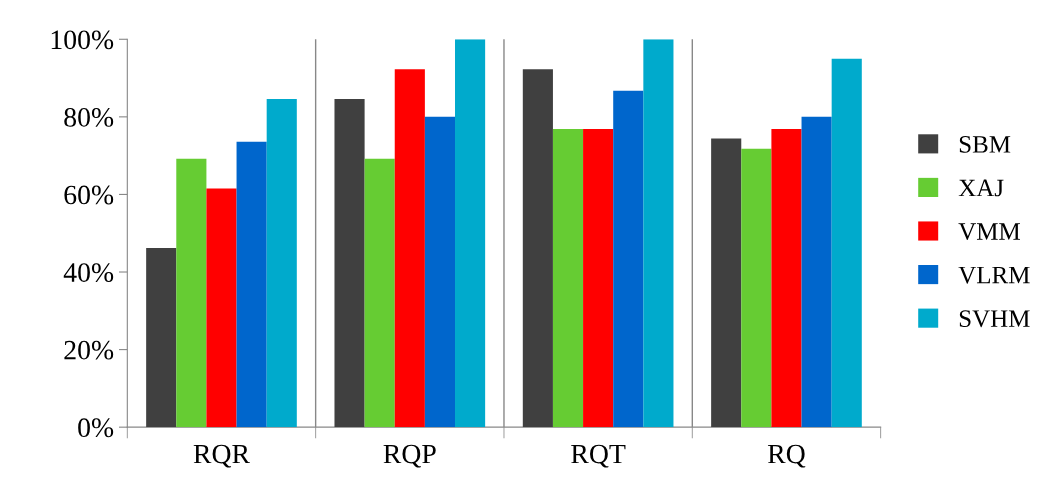 The image size is (1061, 491). Describe the element at coordinates (989, 232) in the screenshot. I see `legend-label: VMM` at that location.